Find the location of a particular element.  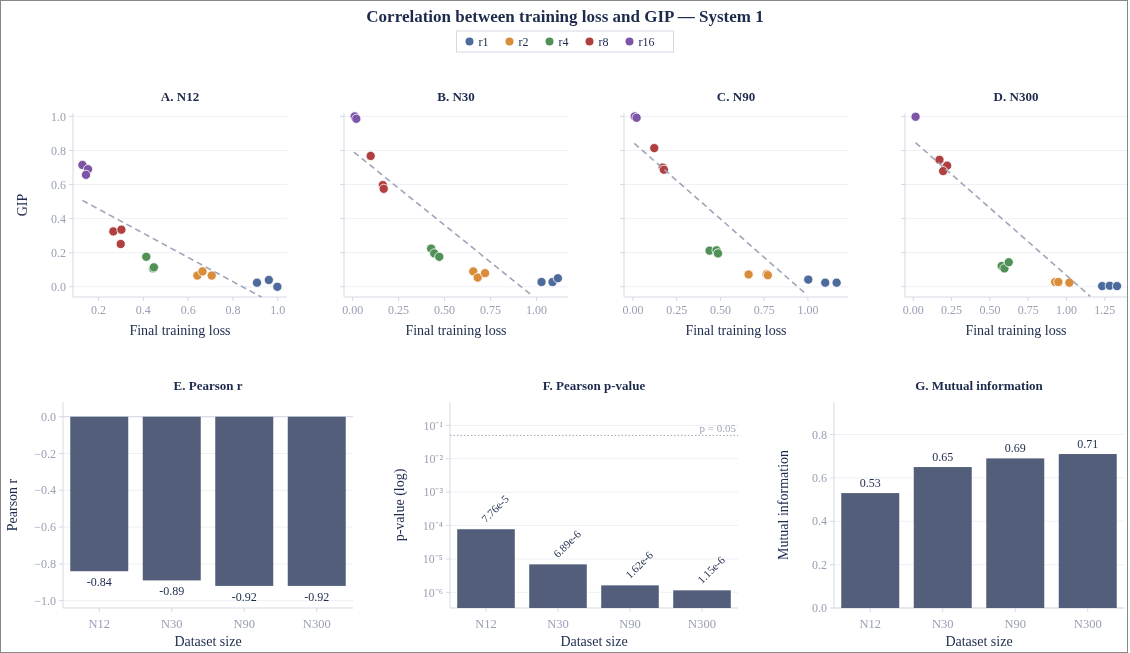

data-label: 0.69 is located at coordinates (1015, 448).